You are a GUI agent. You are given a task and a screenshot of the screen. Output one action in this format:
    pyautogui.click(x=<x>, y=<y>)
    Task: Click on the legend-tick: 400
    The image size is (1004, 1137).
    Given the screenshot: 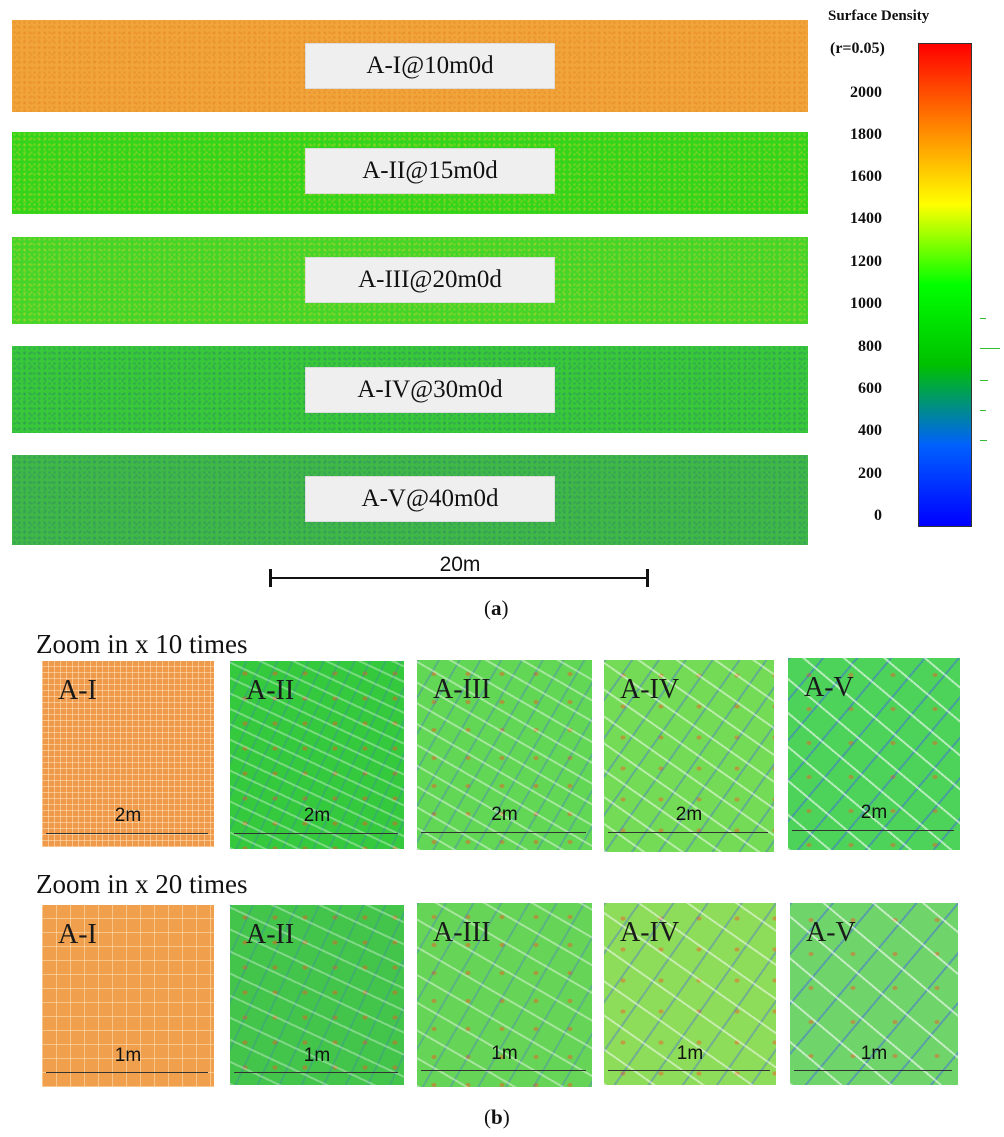 What is the action you would take?
    pyautogui.click(x=870, y=430)
    